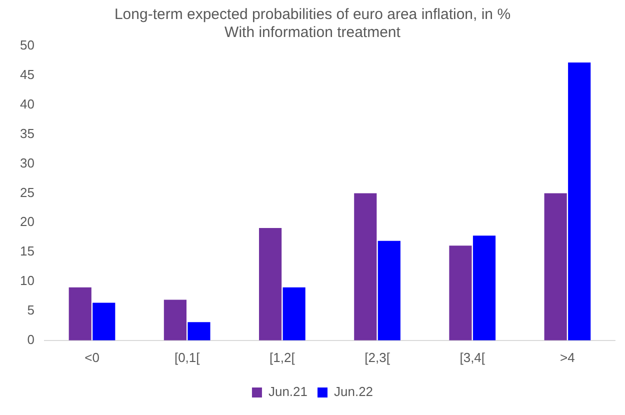  I want to click on x-tick-label: [2,3[, so click(377, 357).